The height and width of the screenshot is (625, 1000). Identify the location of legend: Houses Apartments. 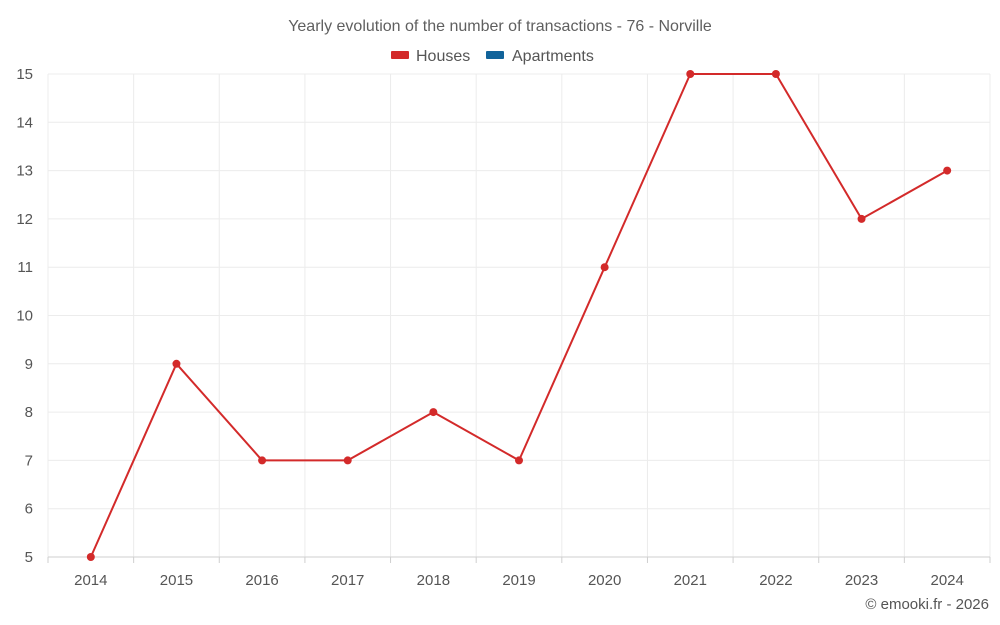
(492, 56).